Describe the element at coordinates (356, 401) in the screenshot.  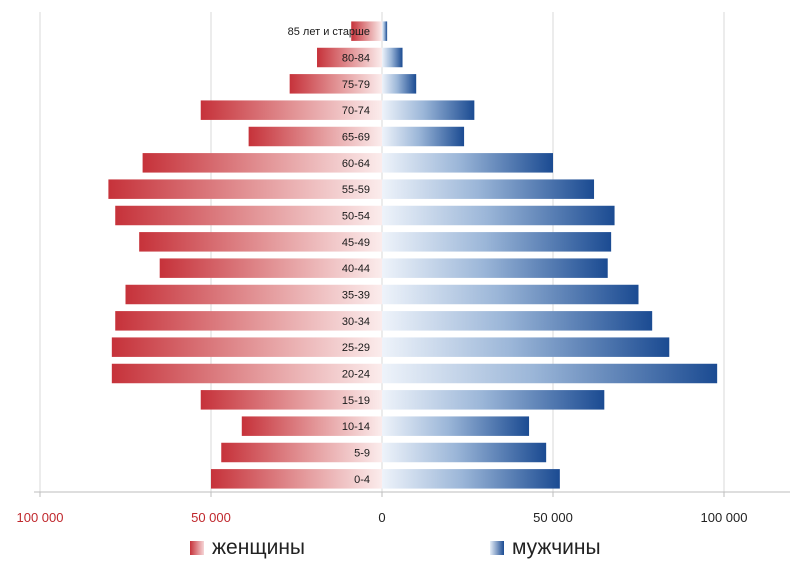
I see `category-label: 15-19` at that location.